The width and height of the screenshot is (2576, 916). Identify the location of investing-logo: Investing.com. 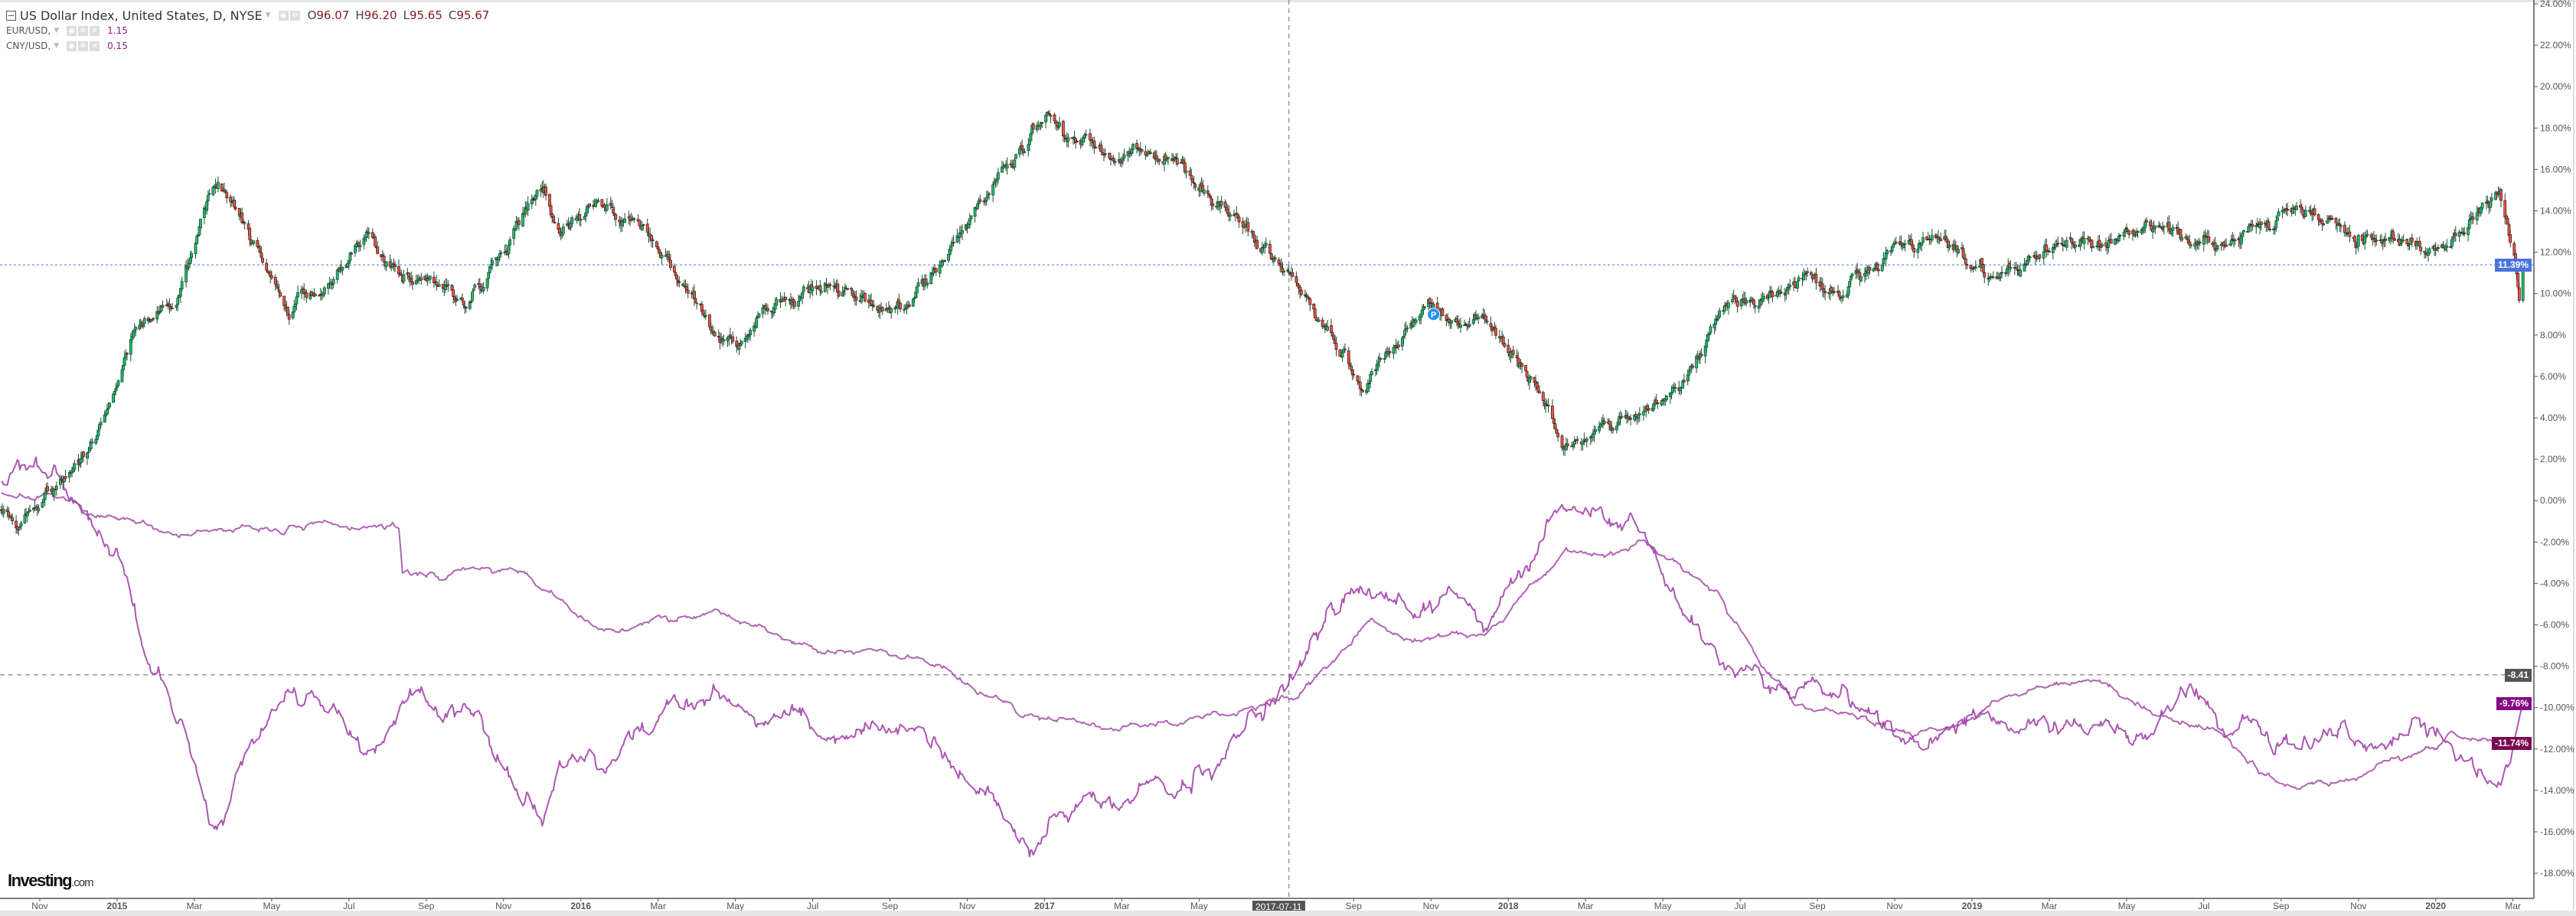
(51, 881).